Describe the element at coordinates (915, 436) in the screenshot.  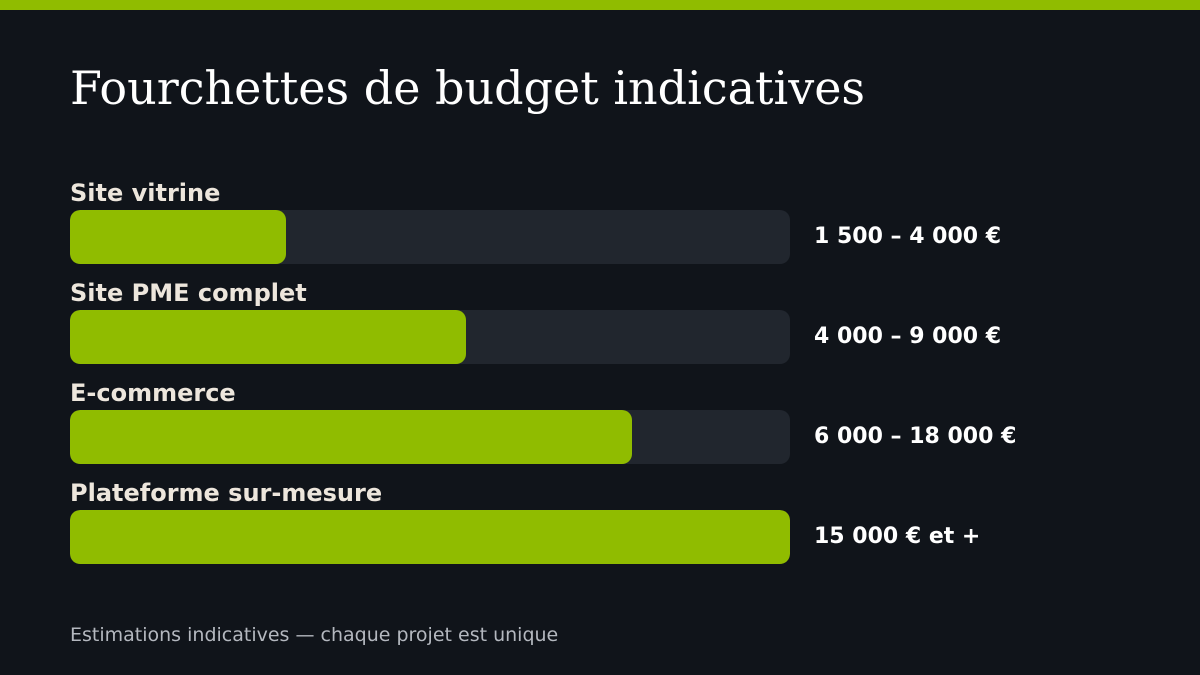
I see `bar-value-label: 6 000 – 18 000 €` at that location.